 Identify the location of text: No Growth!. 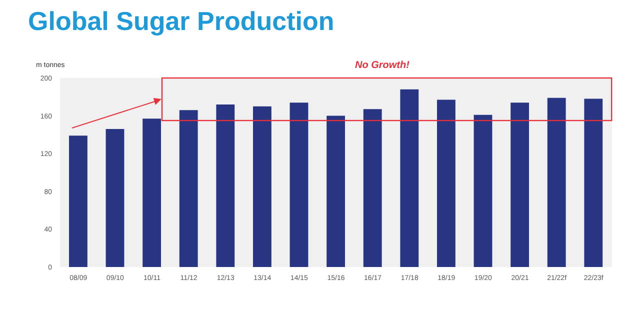
(382, 65).